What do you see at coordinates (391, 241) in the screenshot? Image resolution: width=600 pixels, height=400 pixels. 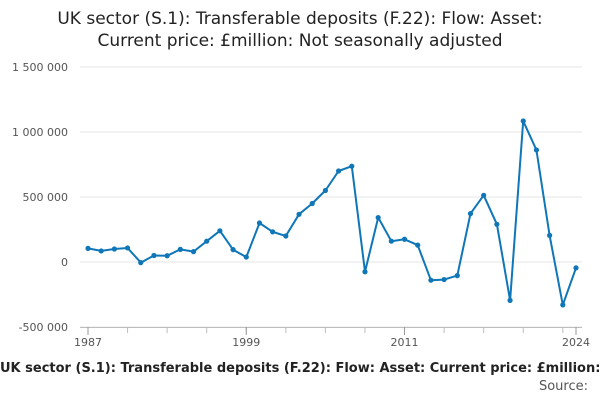 I see `data-point-2010` at bounding box center [391, 241].